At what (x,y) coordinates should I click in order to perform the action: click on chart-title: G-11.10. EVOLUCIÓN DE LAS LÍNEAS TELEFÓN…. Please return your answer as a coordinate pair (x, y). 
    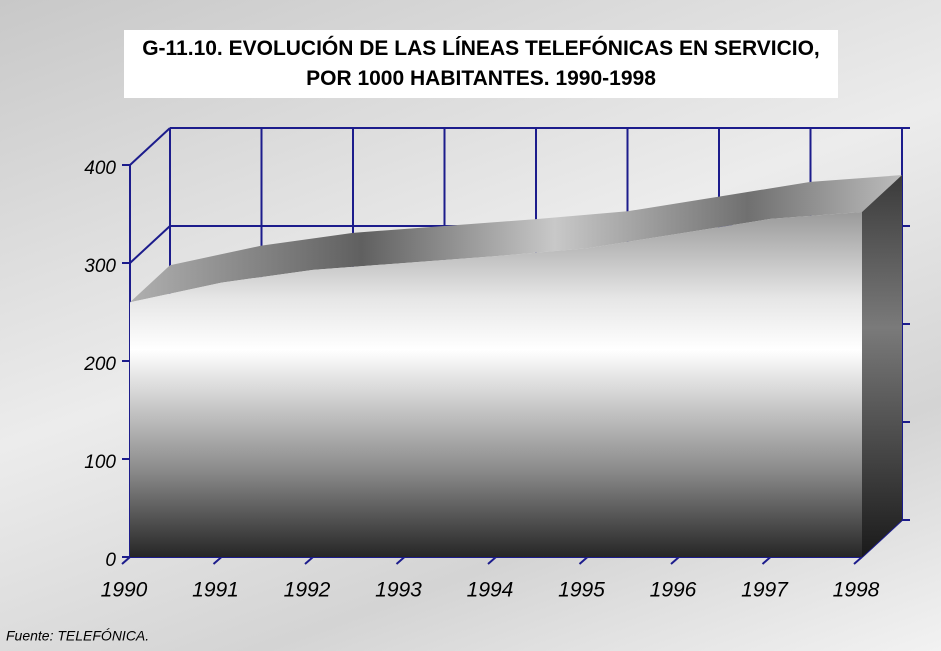
    Looking at the image, I should click on (481, 63).